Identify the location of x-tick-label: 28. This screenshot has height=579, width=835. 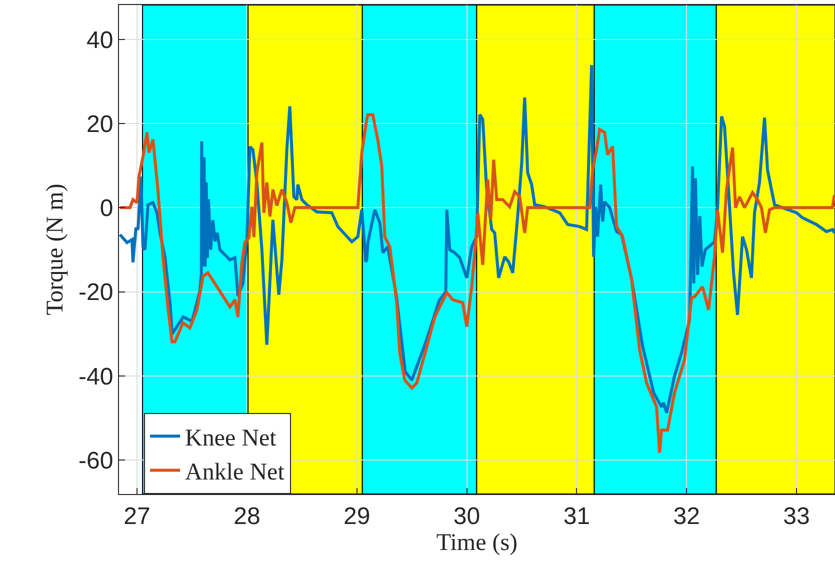
(247, 516).